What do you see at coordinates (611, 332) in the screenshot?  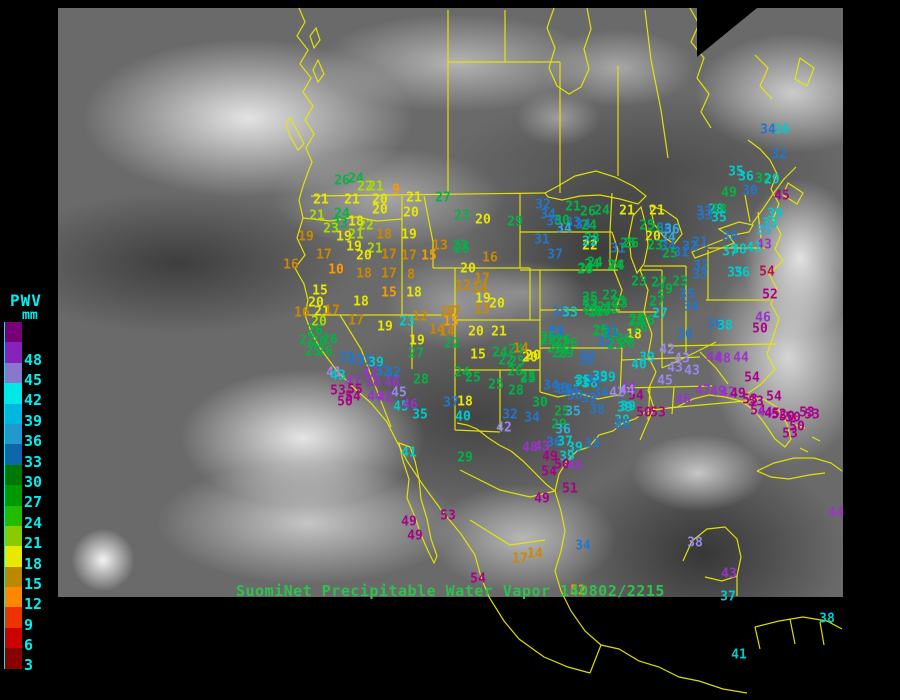 I see `station-value: 31` at bounding box center [611, 332].